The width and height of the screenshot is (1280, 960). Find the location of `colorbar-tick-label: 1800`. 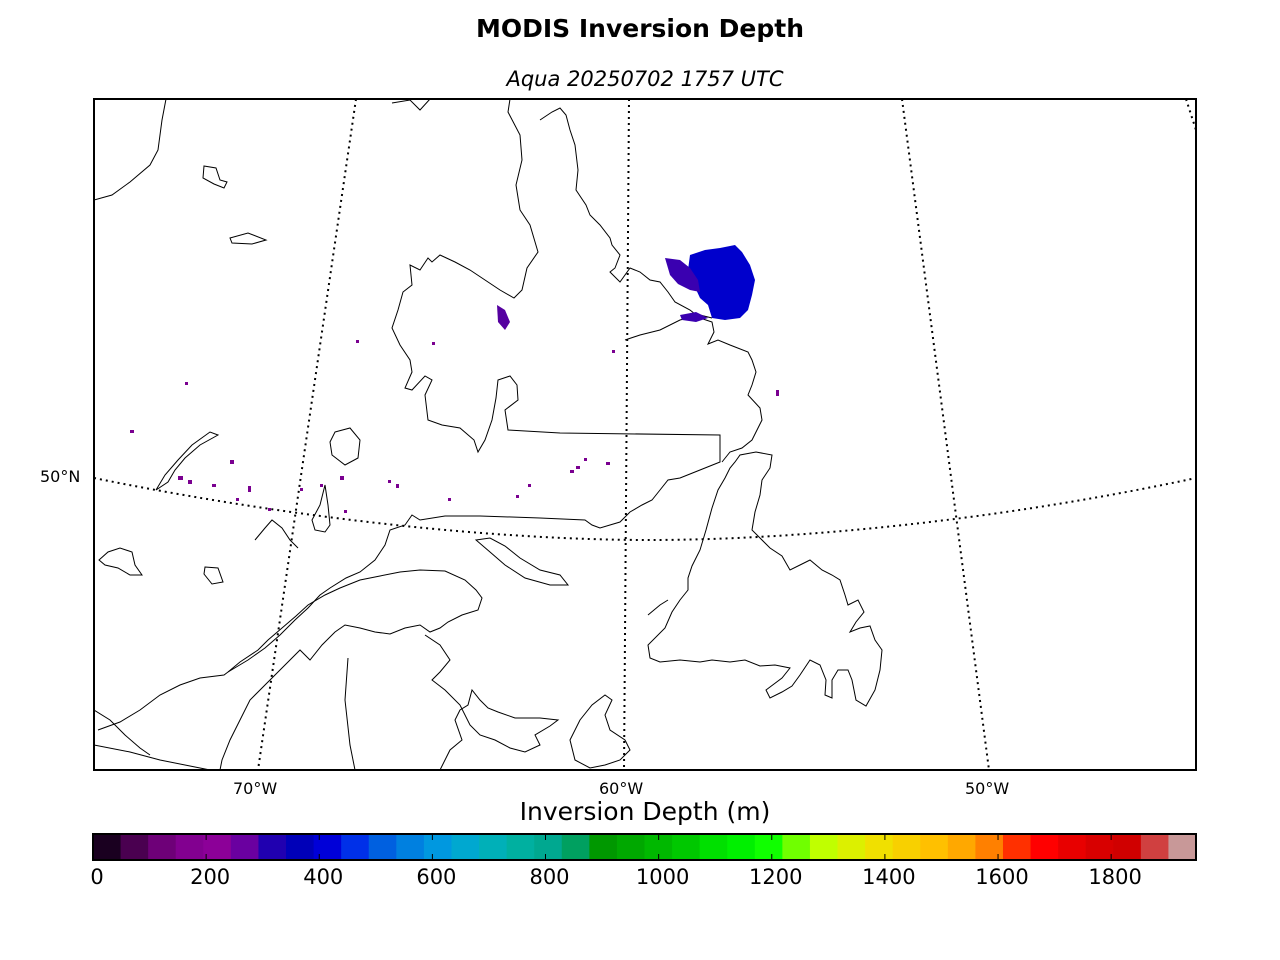

colorbar-tick-label: 1800 is located at coordinates (1115, 877).